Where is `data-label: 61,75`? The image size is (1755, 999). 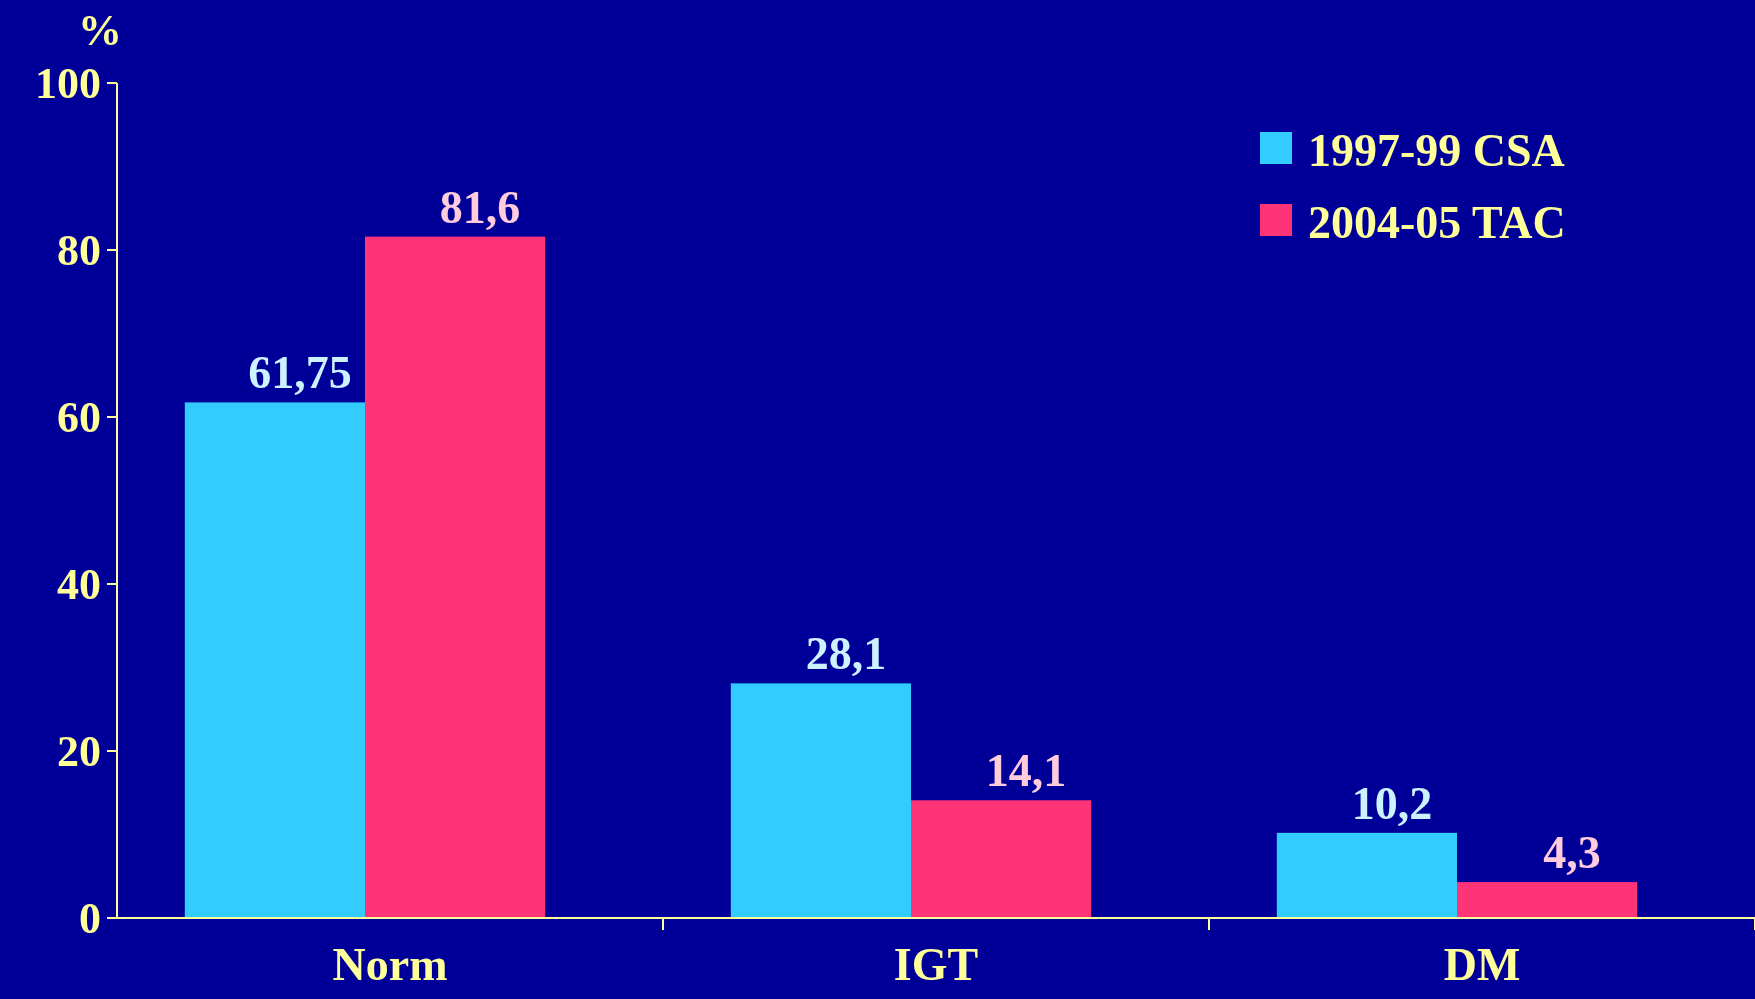
data-label: 61,75 is located at coordinates (300, 373).